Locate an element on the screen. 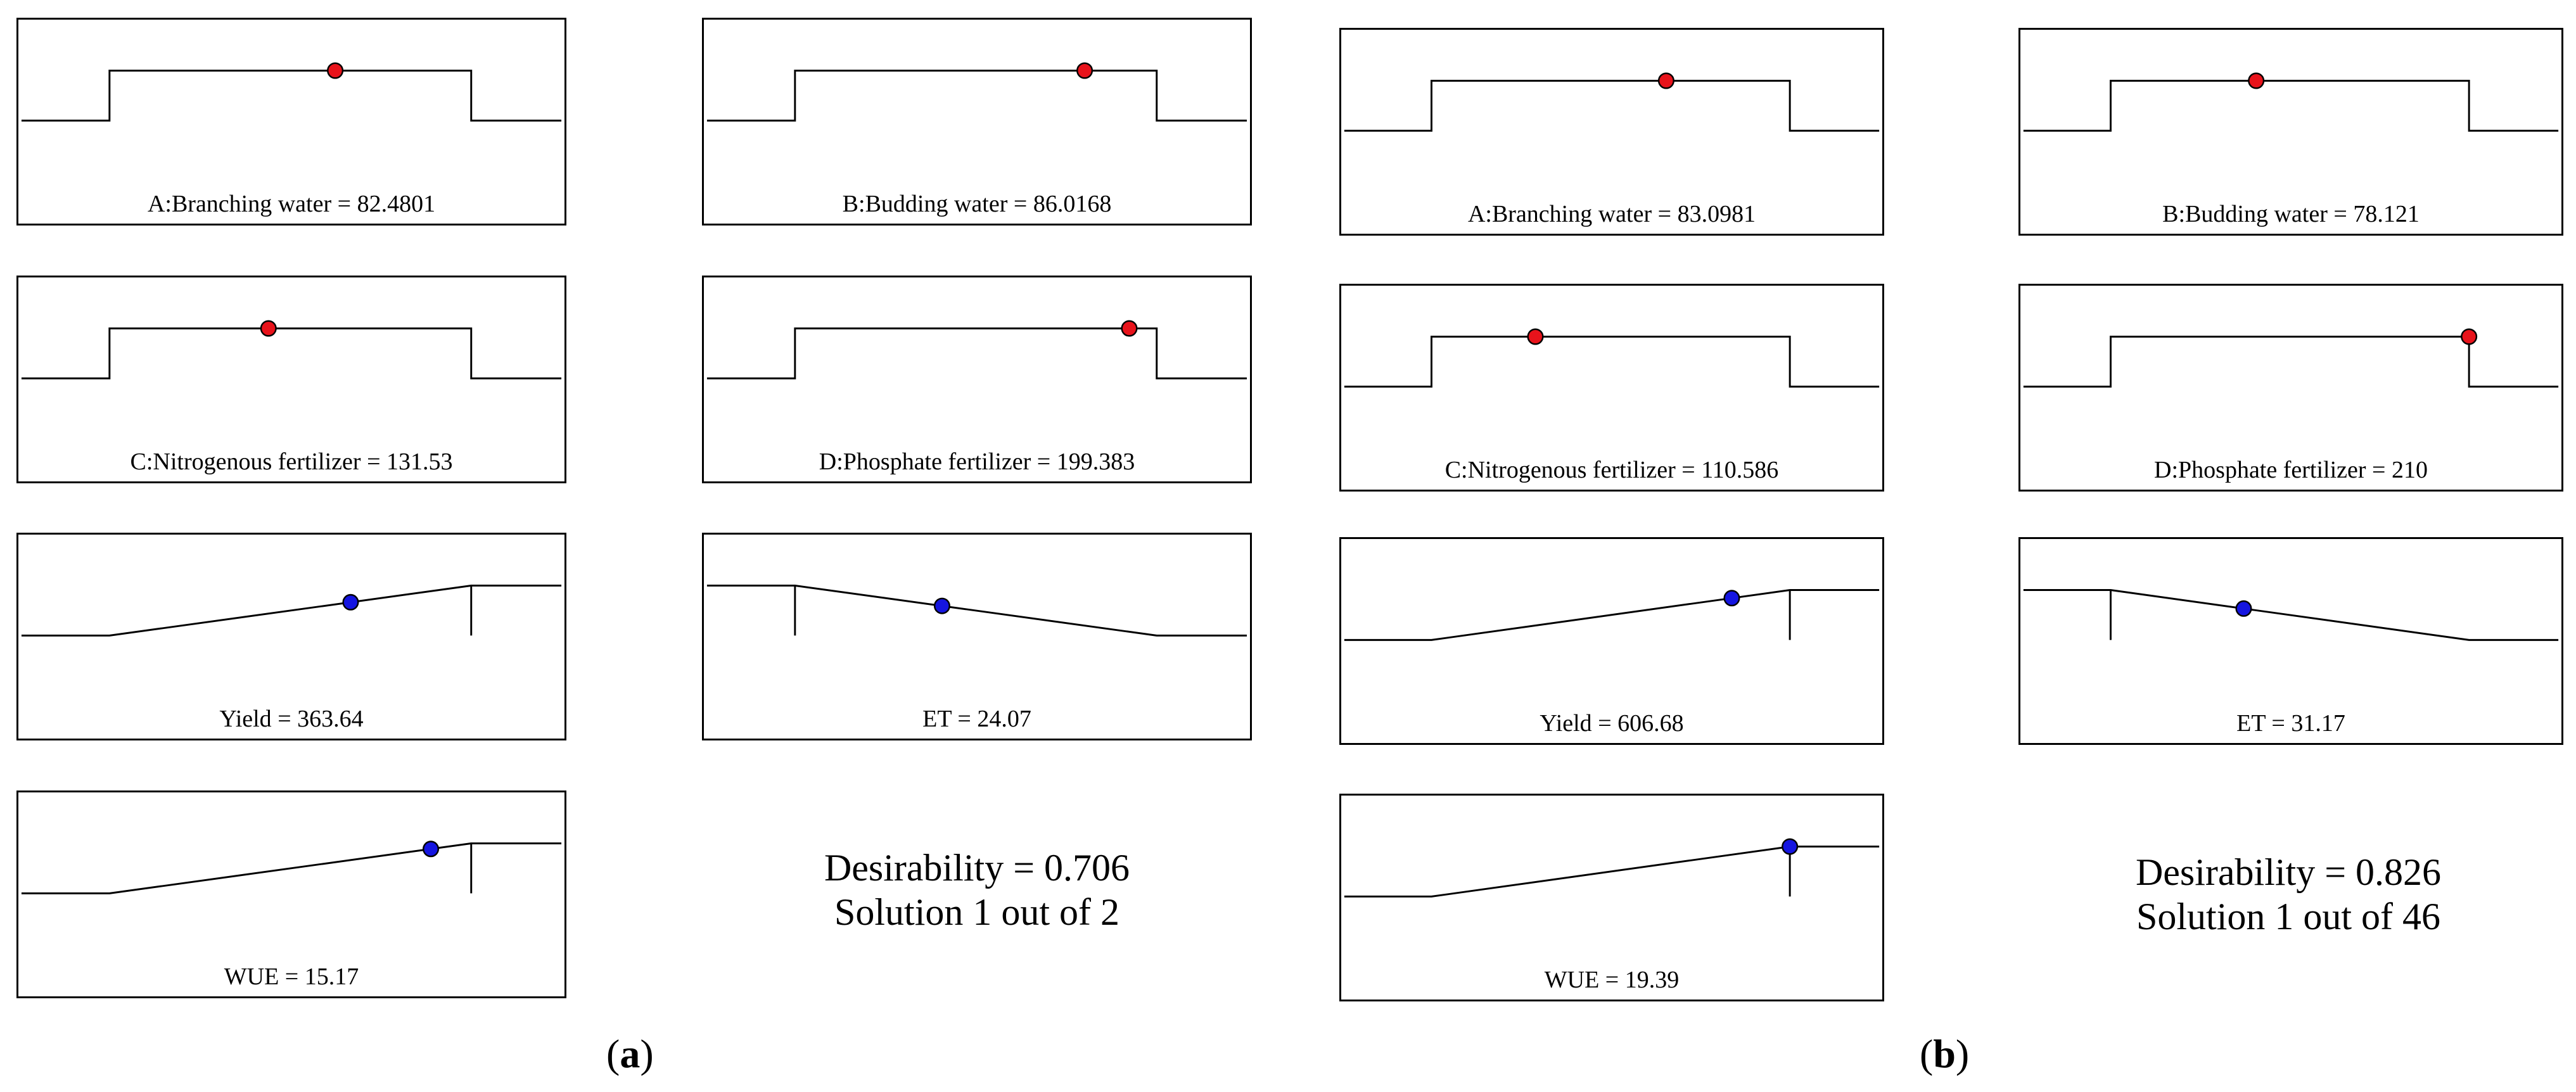  optimum-value: 210 is located at coordinates (2409, 471).